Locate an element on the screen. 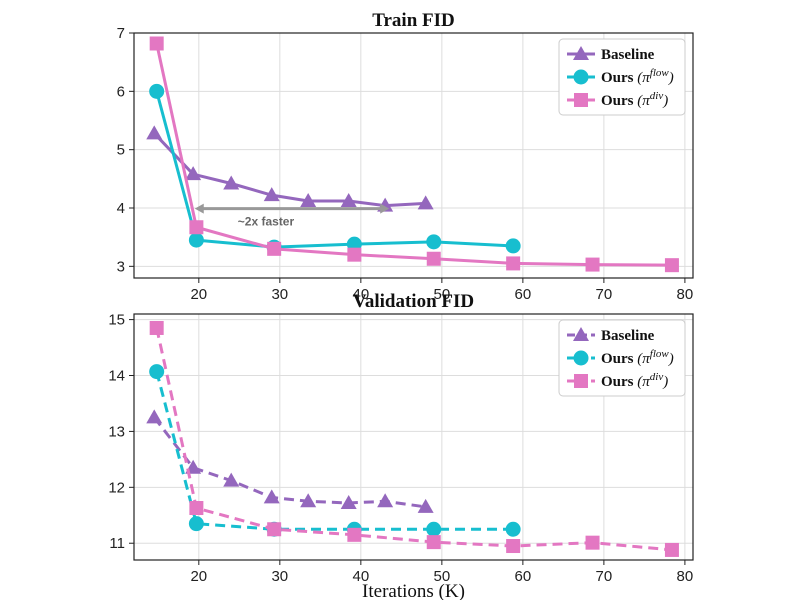 The height and width of the screenshot is (600, 800). panel1-annotation: ~2x faster is located at coordinates (292, 216).